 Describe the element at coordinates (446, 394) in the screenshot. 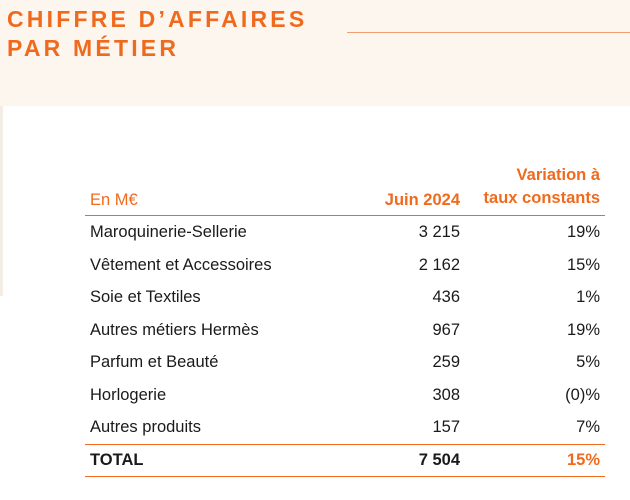

I see `row-value: 308` at that location.